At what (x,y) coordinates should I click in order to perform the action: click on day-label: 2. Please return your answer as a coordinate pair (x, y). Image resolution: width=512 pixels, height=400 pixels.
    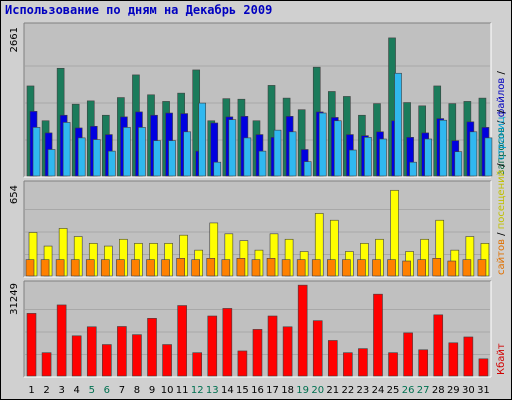
    Looking at the image, I should click on (46, 390).